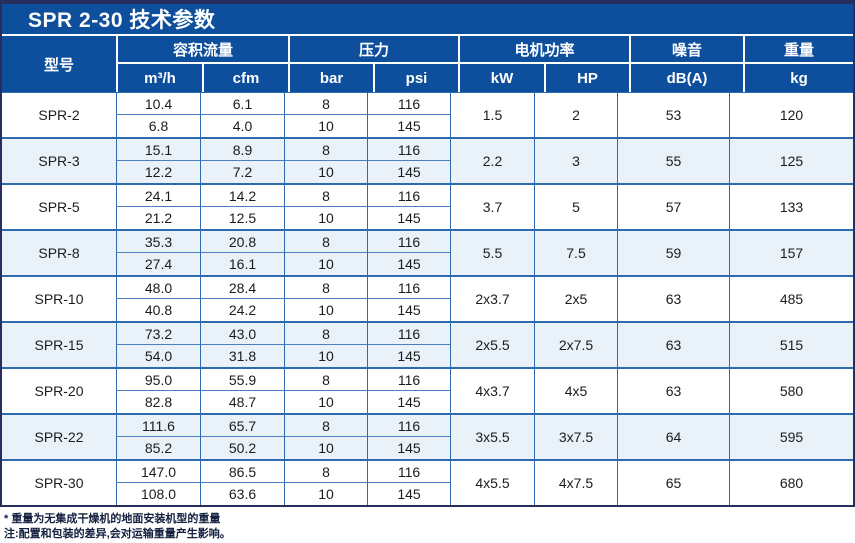 The width and height of the screenshot is (855, 543). I want to click on cell-kw: 1.5, so click(492, 115).